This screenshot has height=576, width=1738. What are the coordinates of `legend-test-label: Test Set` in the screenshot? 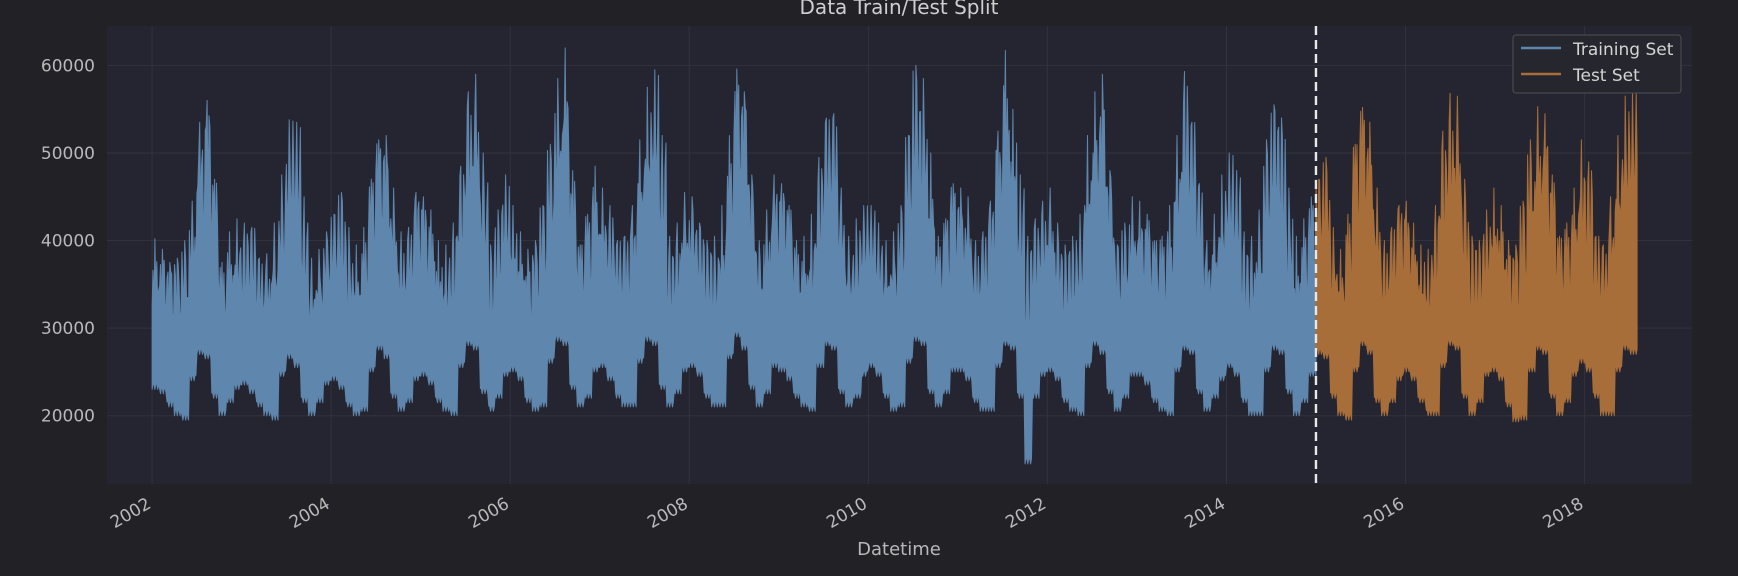 It's located at (1606, 76).